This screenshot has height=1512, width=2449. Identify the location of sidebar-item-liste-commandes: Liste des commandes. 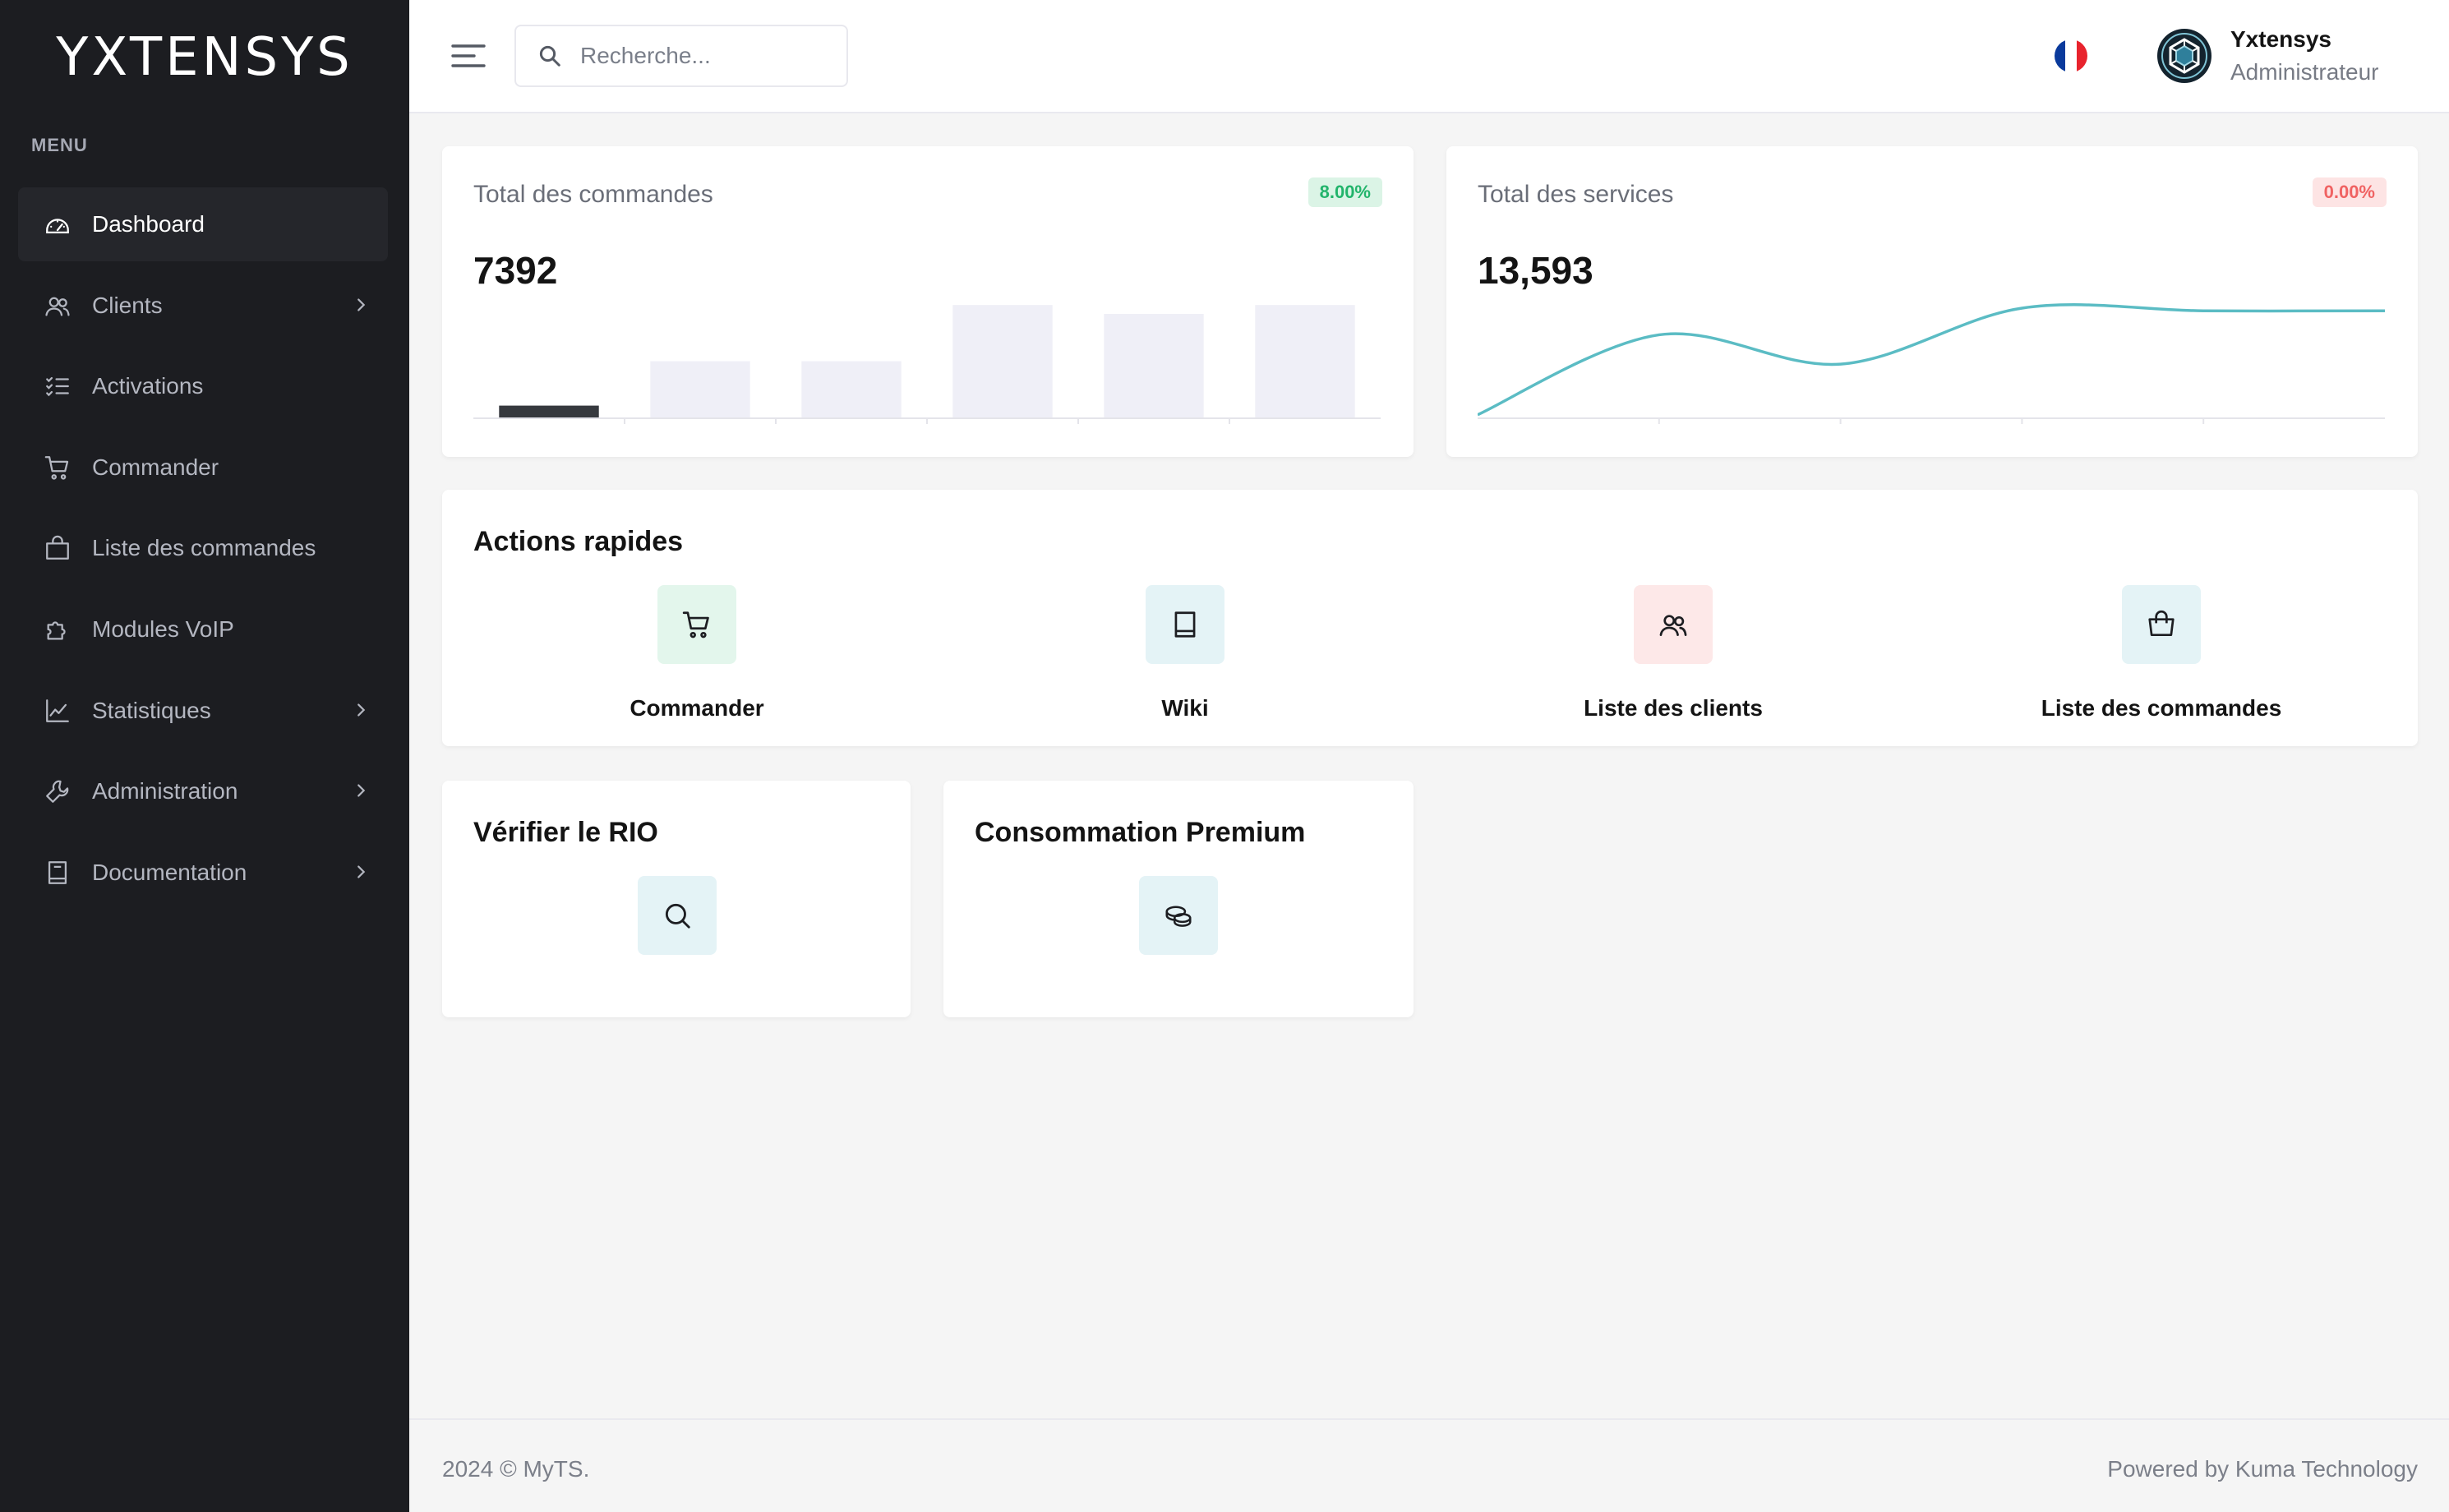
(203, 548).